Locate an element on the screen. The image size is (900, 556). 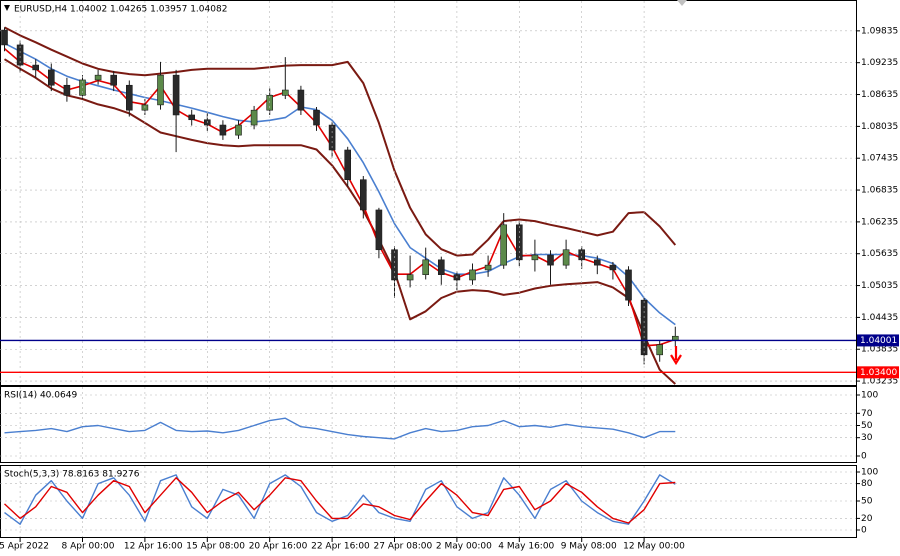
x-tick-label: 15 Apr 08:00 is located at coordinates (215, 547).